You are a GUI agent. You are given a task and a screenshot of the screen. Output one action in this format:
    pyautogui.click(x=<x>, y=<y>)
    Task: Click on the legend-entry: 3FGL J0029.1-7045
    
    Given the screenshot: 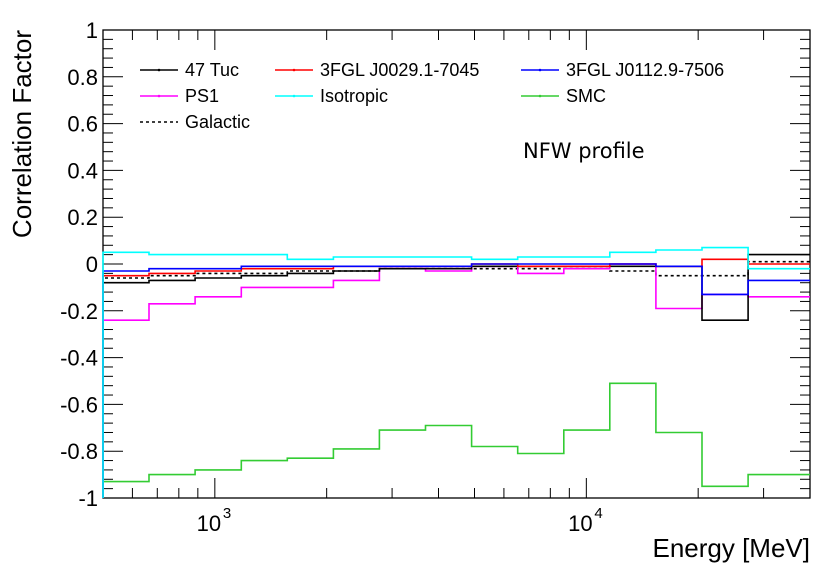 What is the action you would take?
    pyautogui.click(x=377, y=70)
    